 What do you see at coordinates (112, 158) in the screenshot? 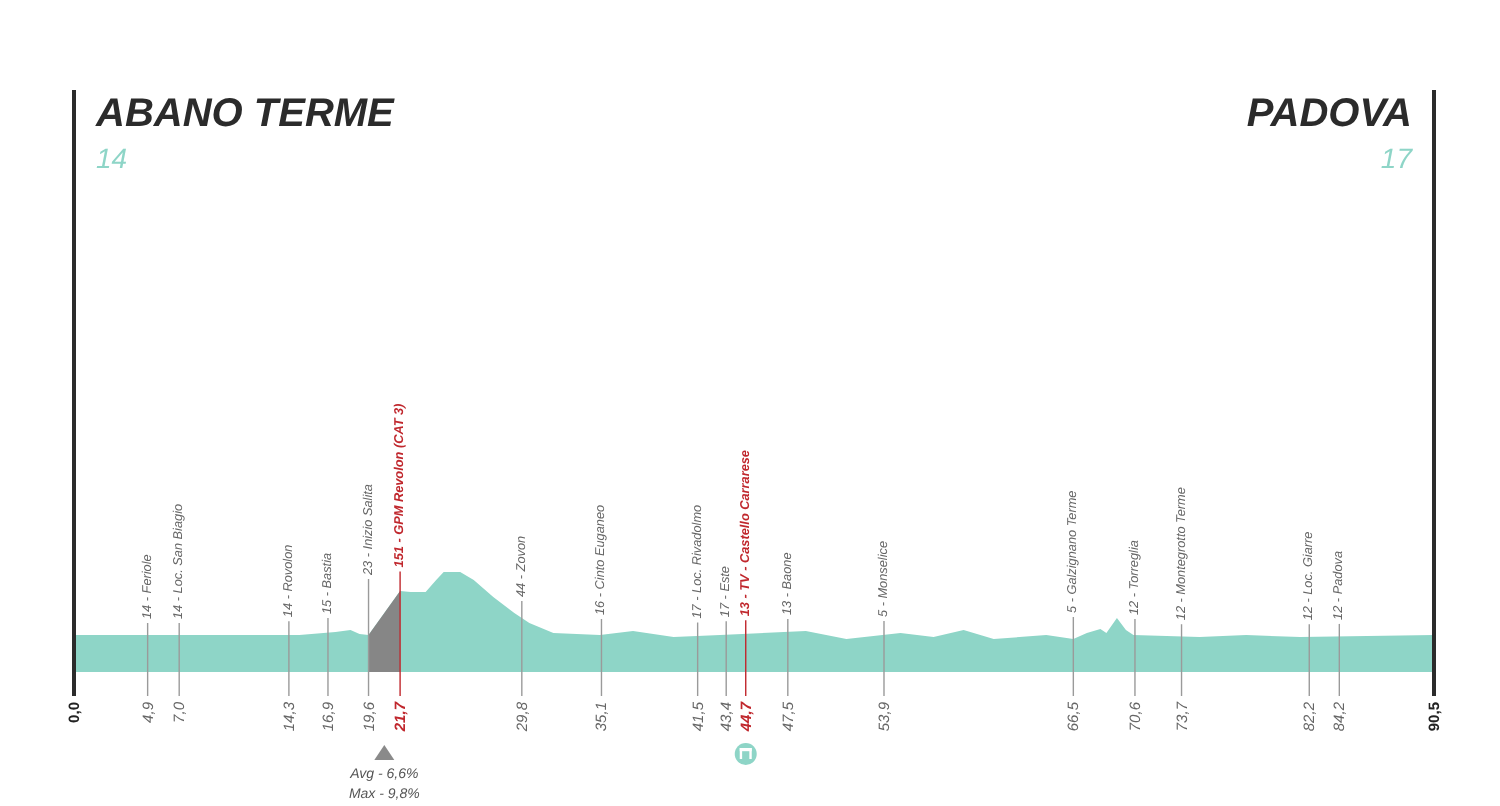
I see `annotation: 14` at bounding box center [112, 158].